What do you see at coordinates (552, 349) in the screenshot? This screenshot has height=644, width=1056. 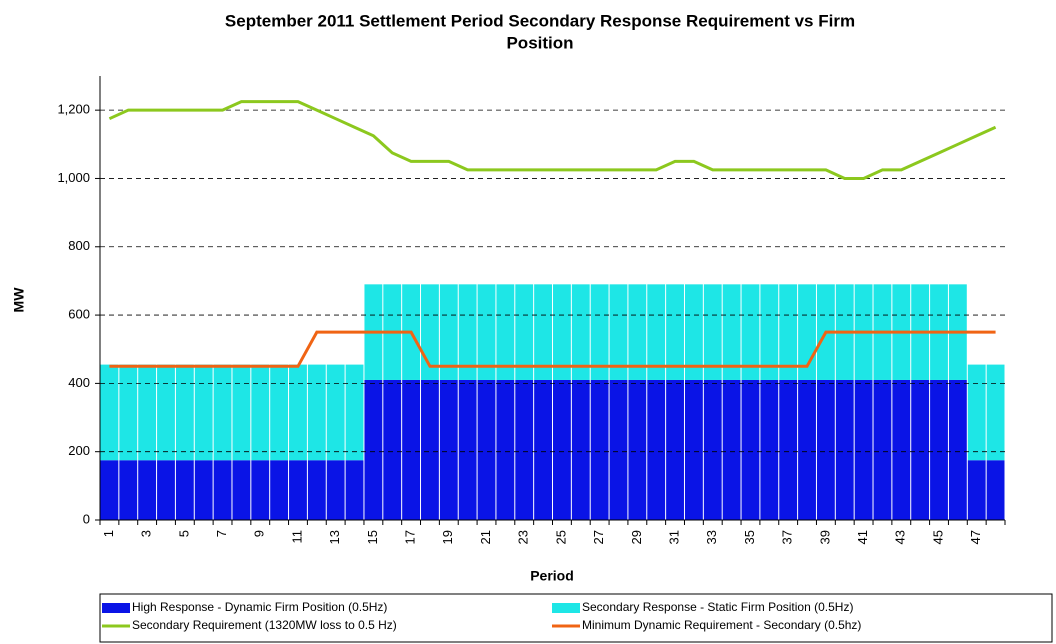 I see `line` at bounding box center [552, 349].